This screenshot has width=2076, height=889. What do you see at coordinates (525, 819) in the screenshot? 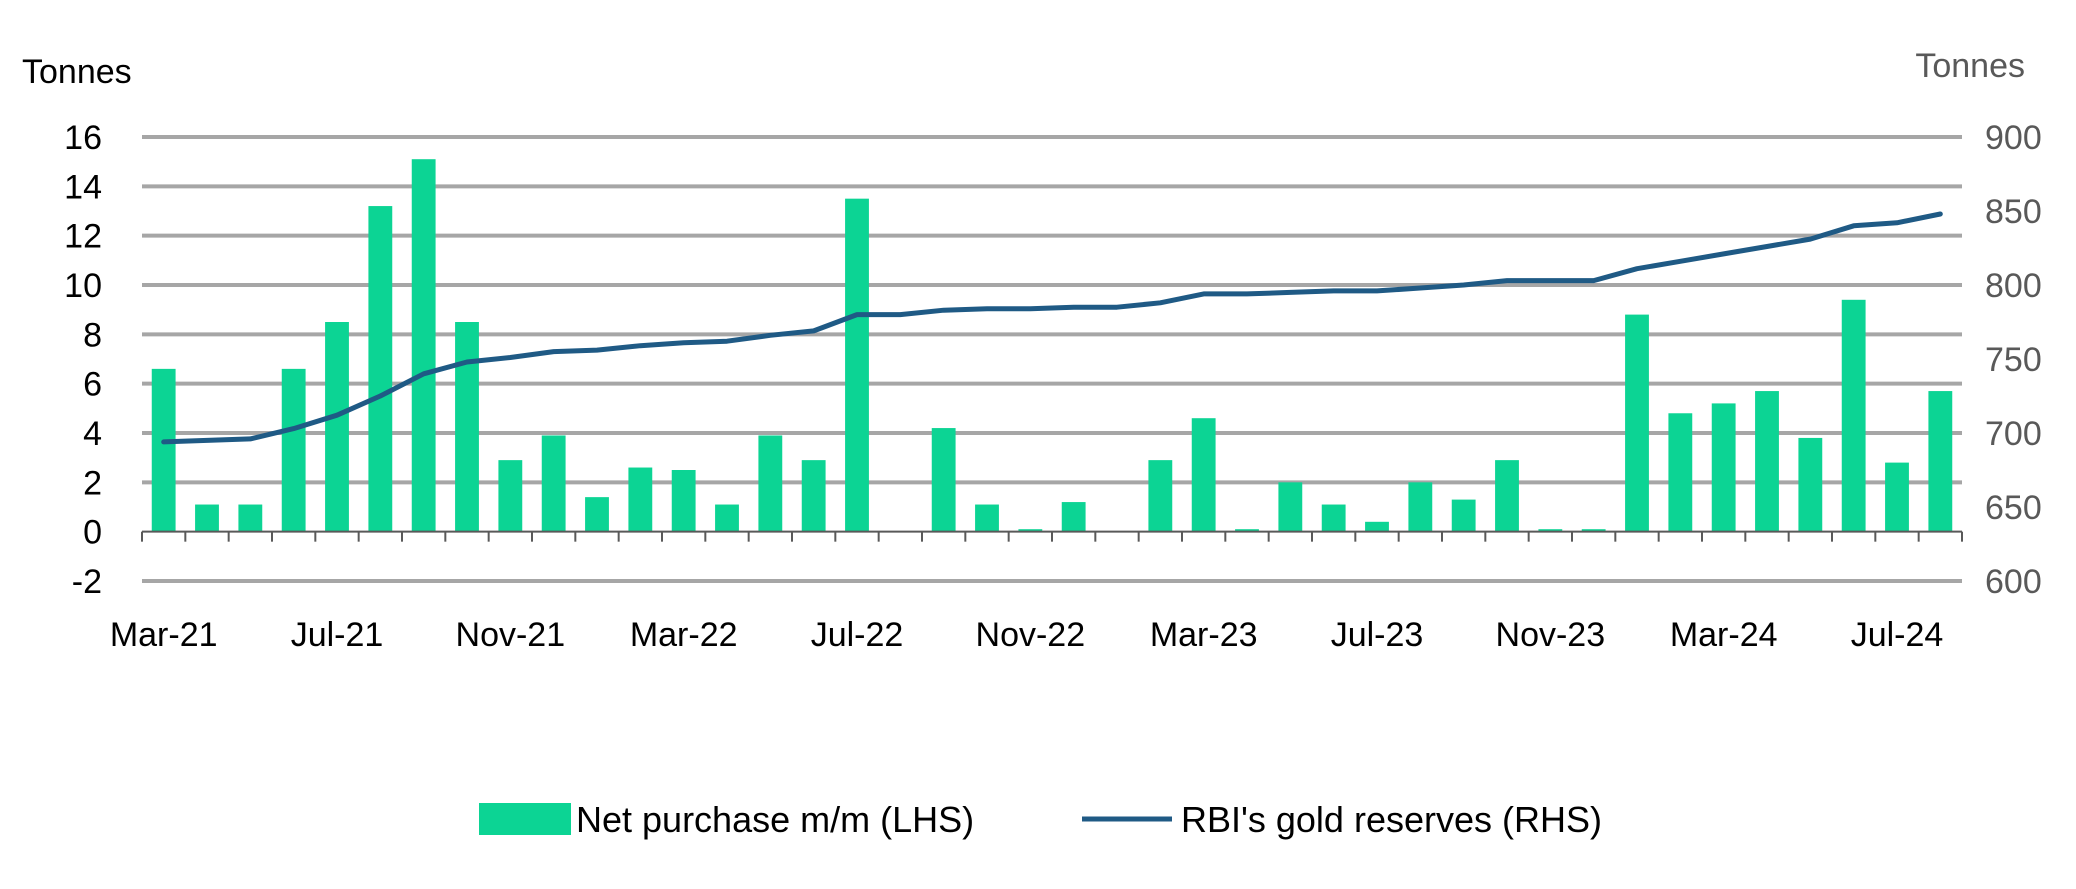
I see `legend-swatch-net-purchase` at bounding box center [525, 819].